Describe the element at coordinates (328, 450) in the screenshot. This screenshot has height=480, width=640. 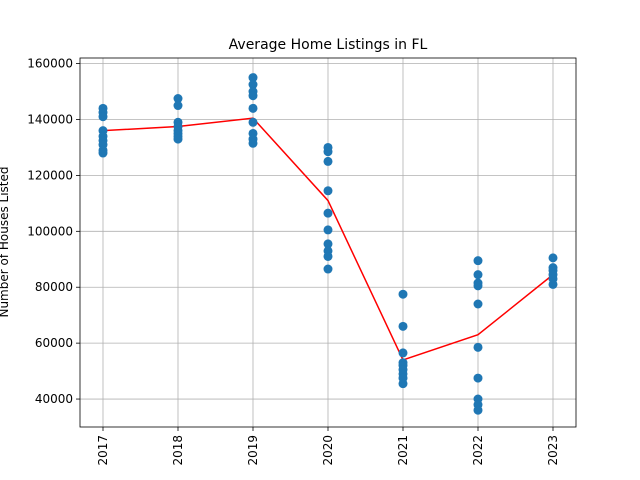
I see `x-tick-label: 2020` at that location.